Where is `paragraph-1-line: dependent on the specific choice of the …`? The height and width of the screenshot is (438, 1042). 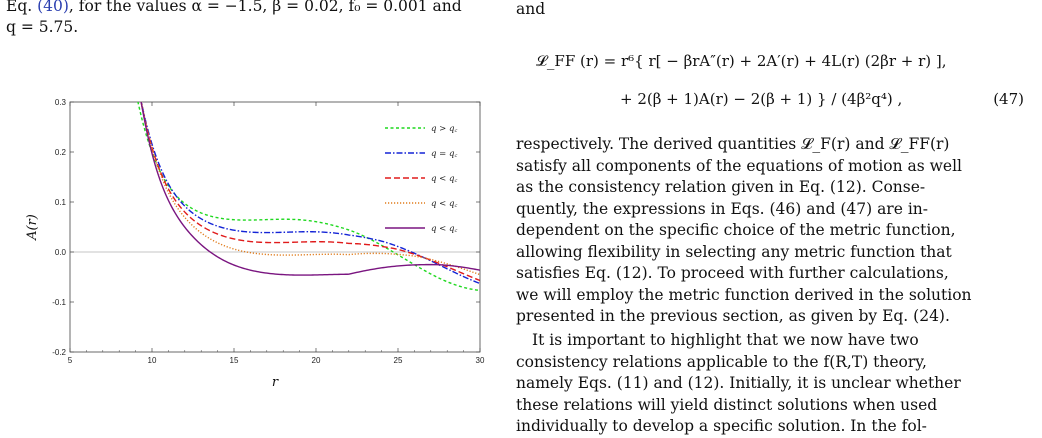 paragraph-1-line: dependent on the specific choice of the … is located at coordinates (736, 230).